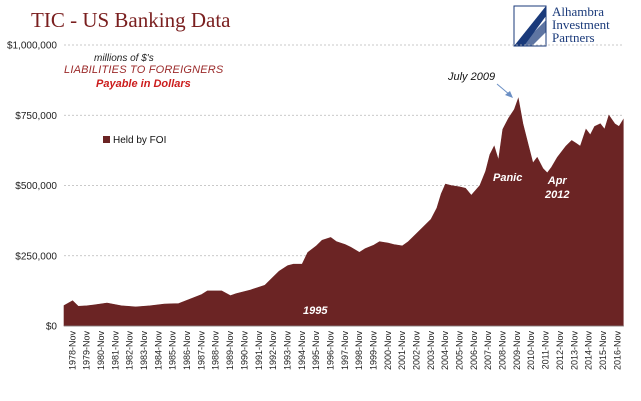 This screenshot has width=641, height=401. What do you see at coordinates (557, 181) in the screenshot?
I see `annotation-apr: Apr` at bounding box center [557, 181].